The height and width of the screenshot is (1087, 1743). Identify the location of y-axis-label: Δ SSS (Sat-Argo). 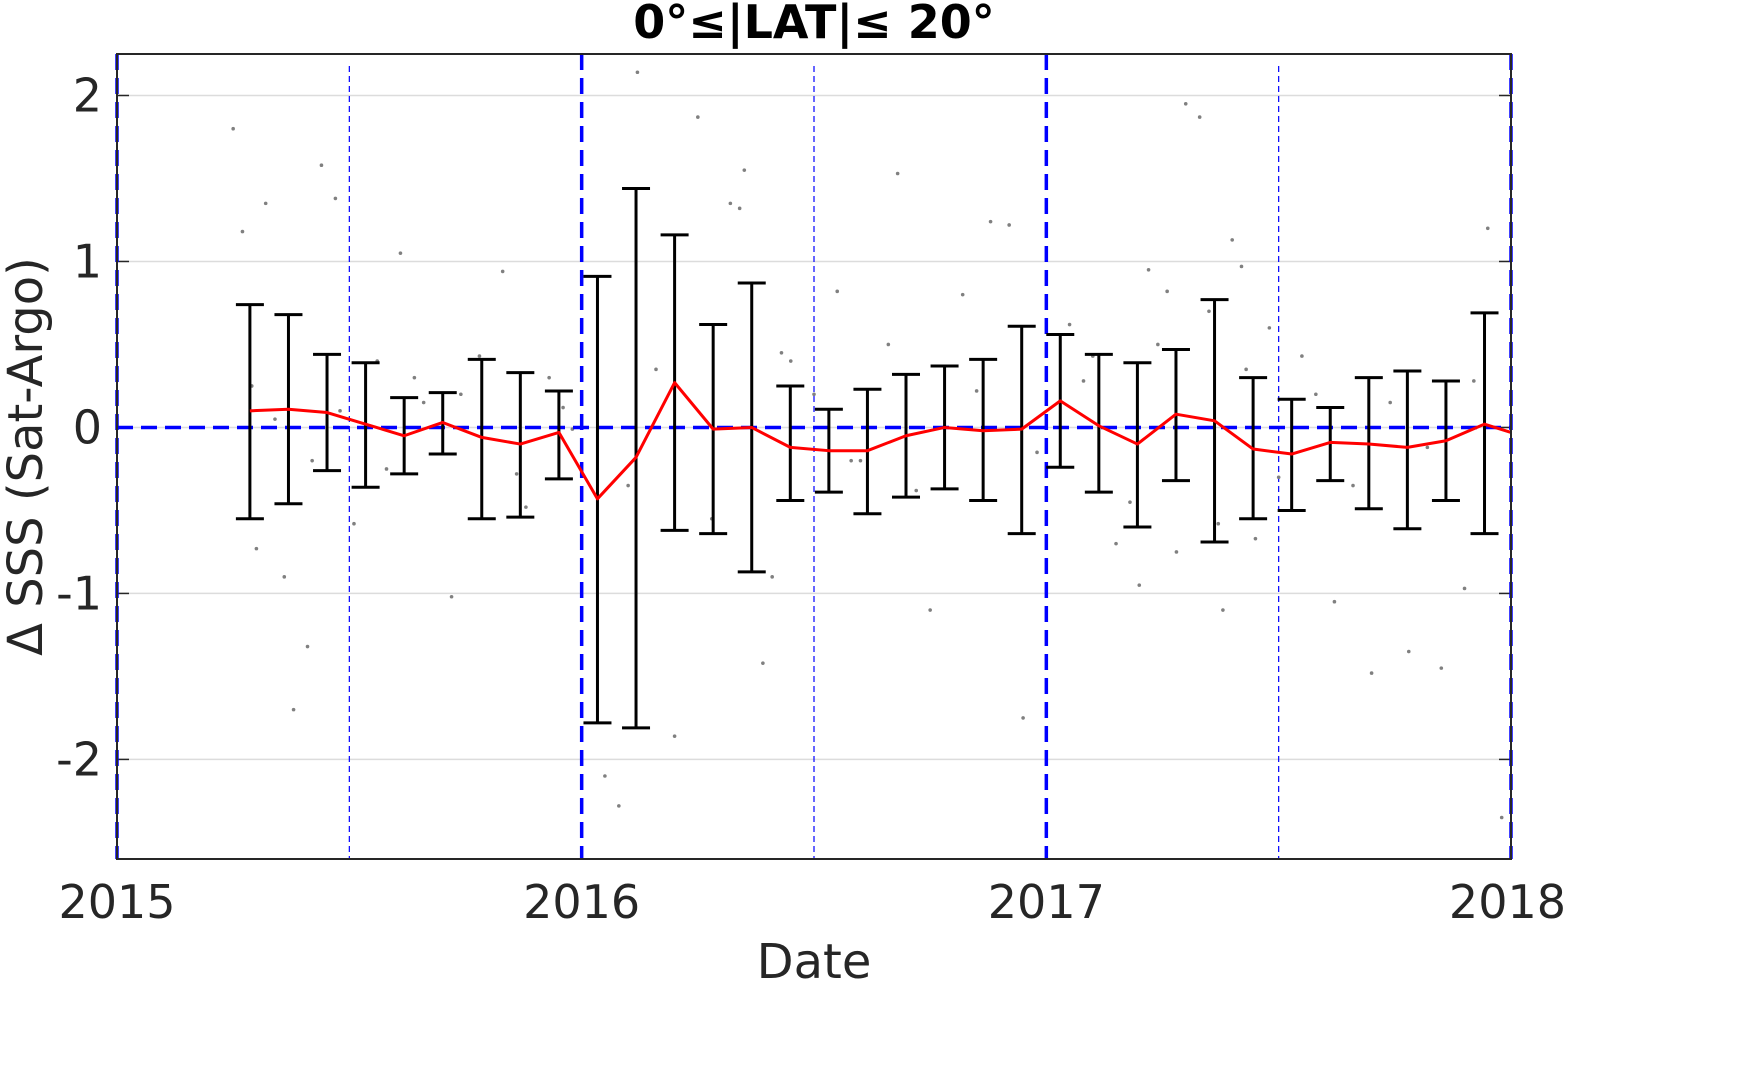
(27, 456).